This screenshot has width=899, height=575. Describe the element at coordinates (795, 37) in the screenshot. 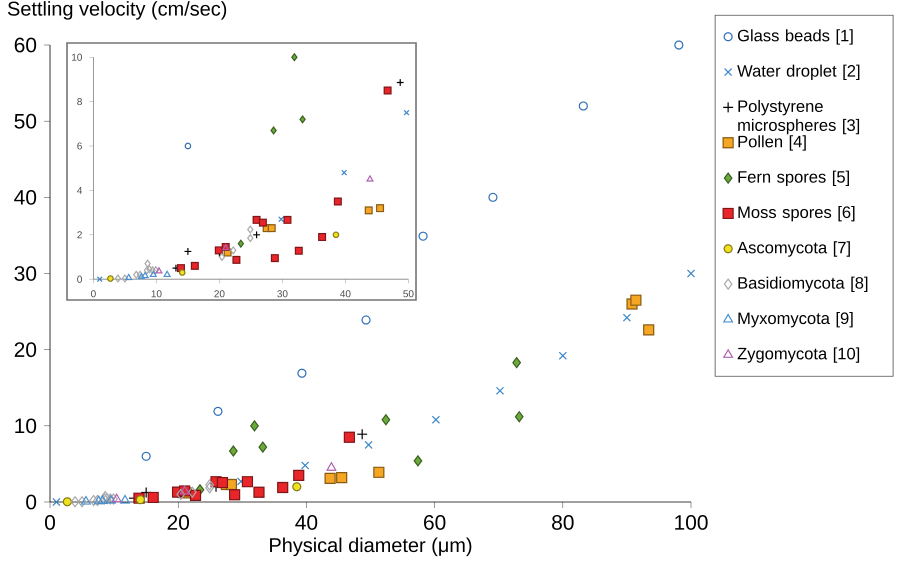

I see `legend-label: Glass beads [1]` at that location.